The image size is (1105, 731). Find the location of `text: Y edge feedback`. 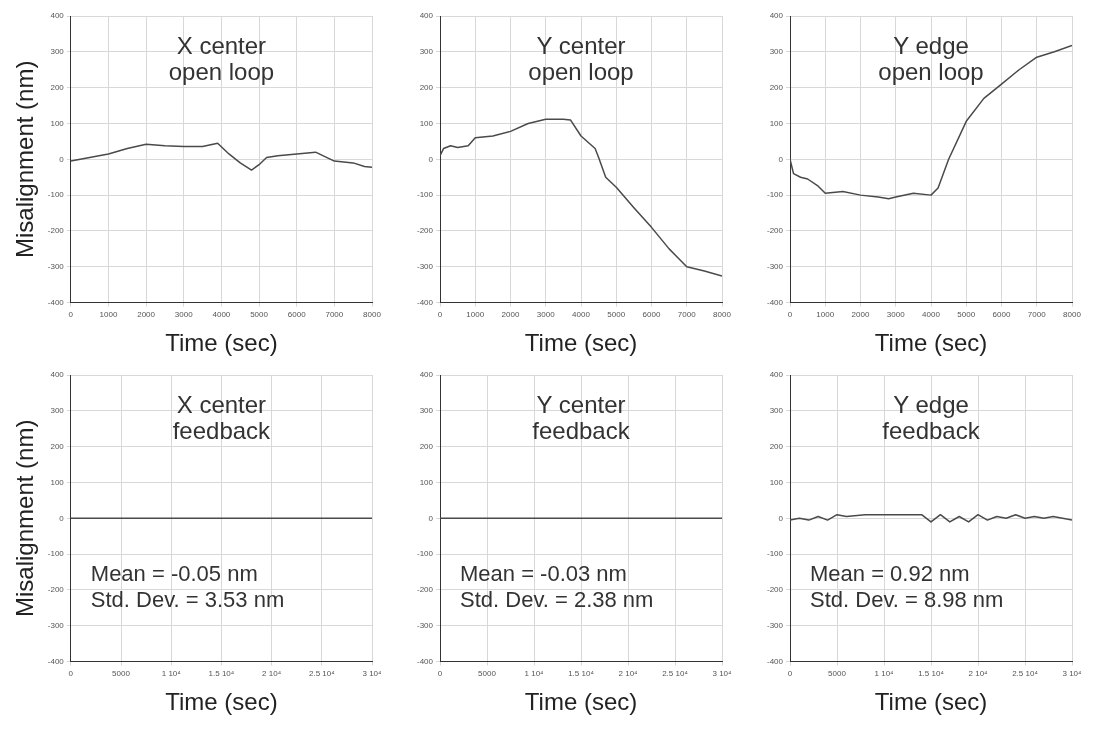

text: Y edge feedback is located at coordinates (931, 417).